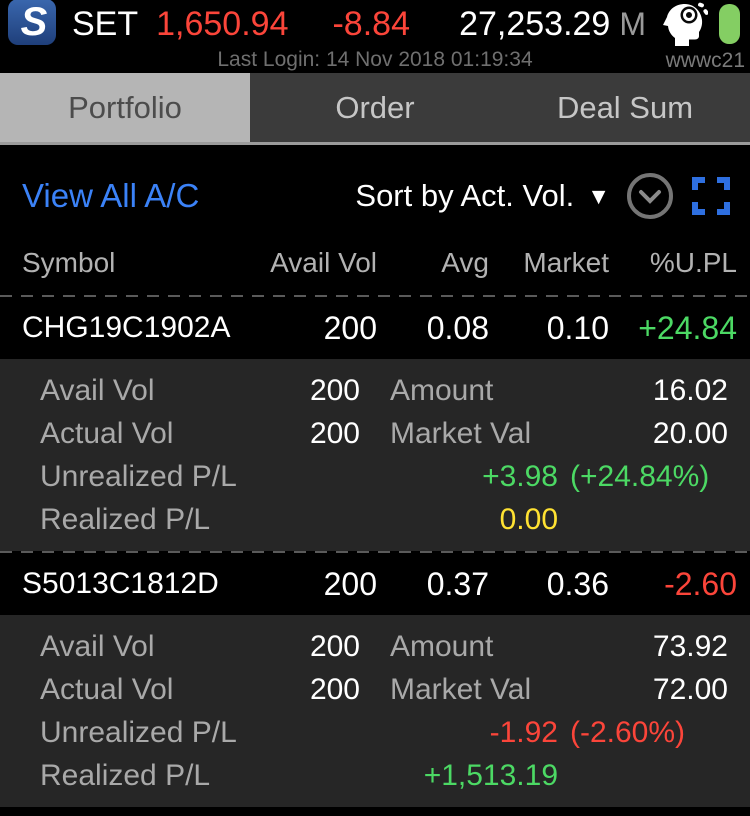  I want to click on tab-deal-sum-label: Deal Sum, so click(625, 107).